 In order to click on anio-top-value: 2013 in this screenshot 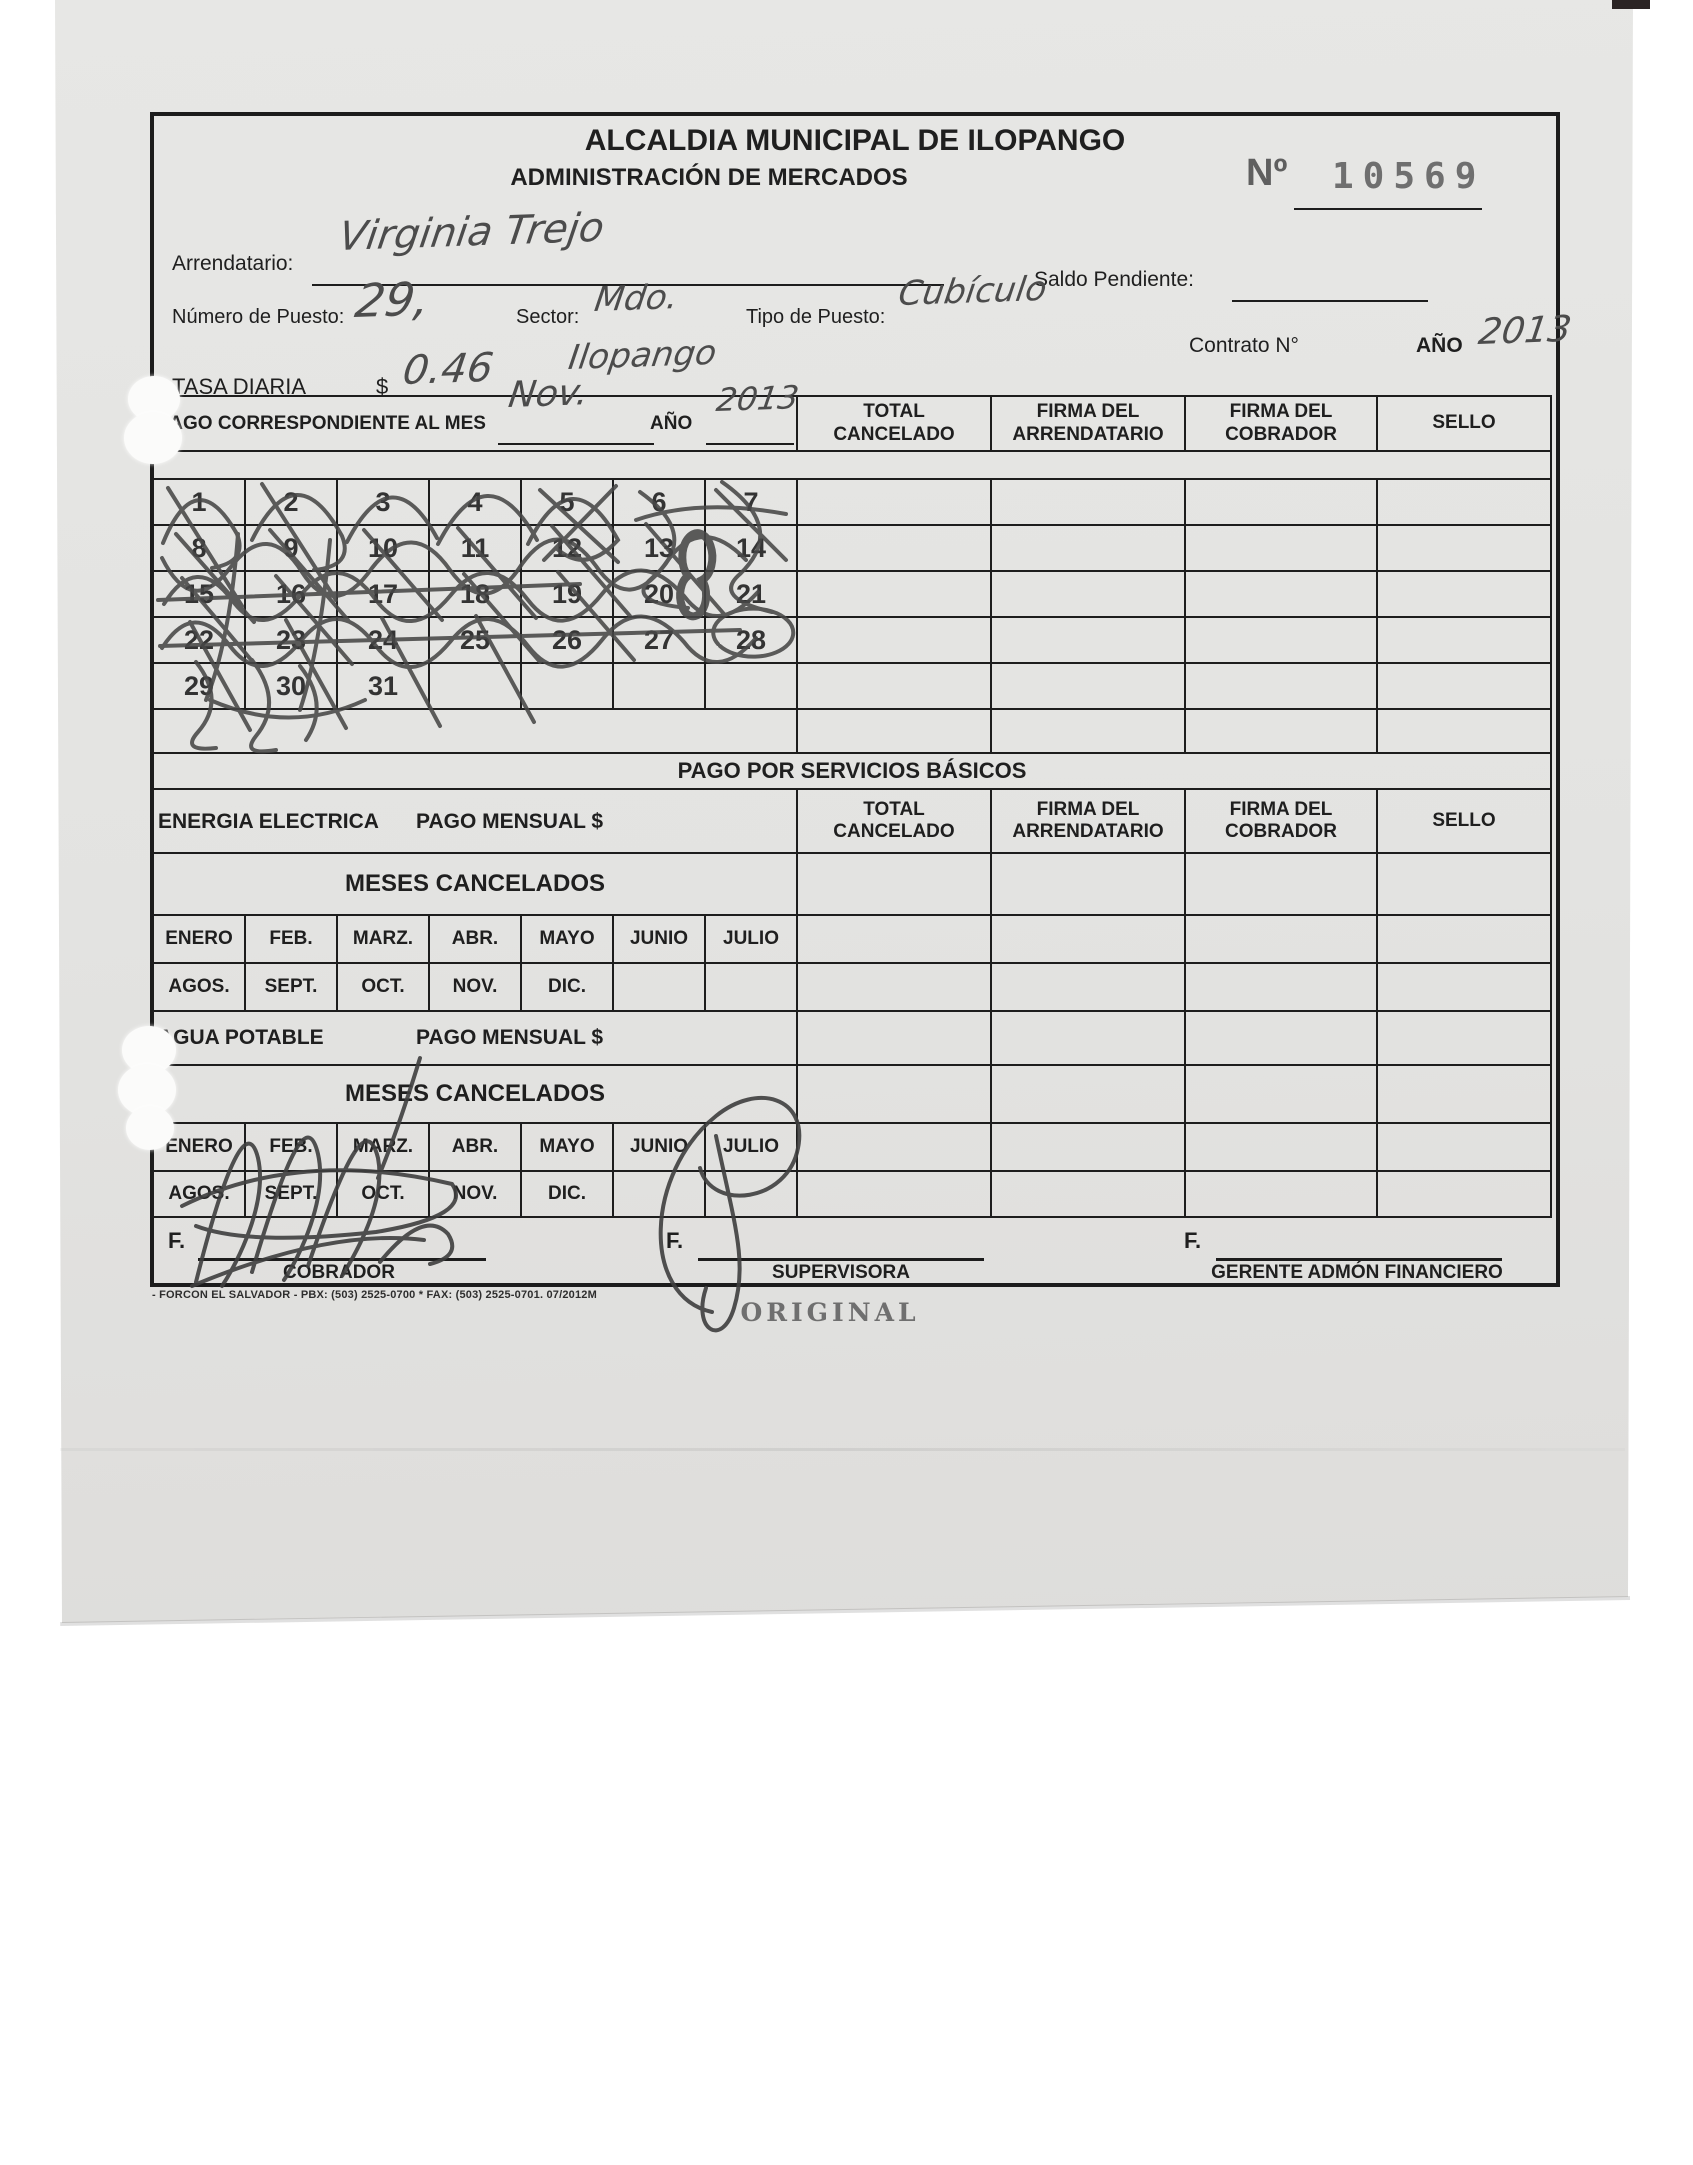, I will do `click(1525, 330)`.